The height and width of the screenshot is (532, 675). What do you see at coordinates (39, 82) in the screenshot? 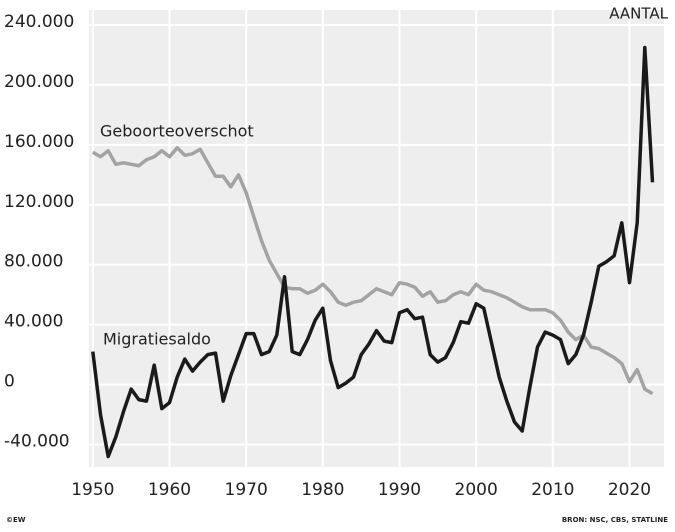
I see `y-tick-label: 200.000` at bounding box center [39, 82].